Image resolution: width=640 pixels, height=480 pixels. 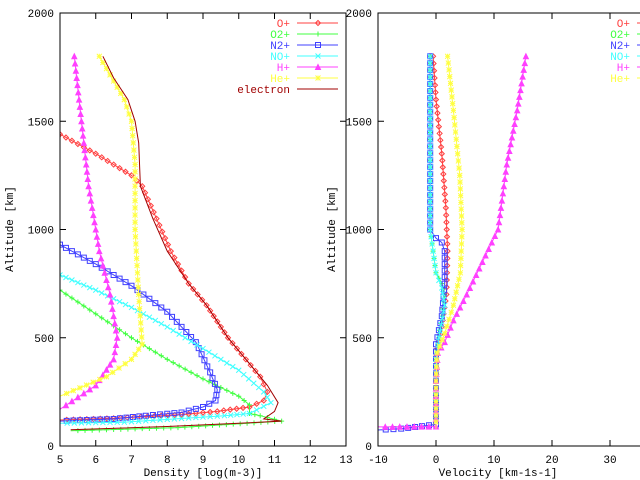 I want to click on legend-label: N2+, so click(x=280, y=47).